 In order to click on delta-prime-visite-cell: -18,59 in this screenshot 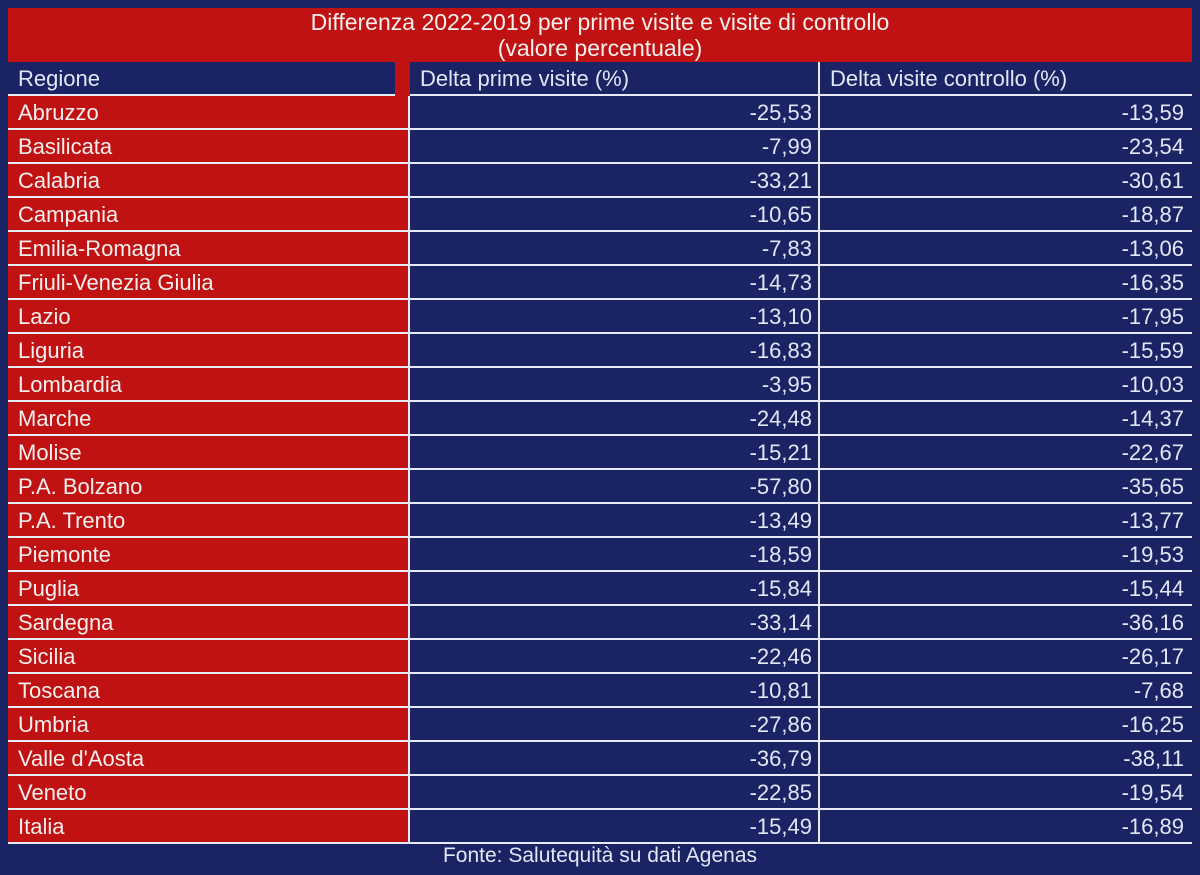, I will do `click(615, 555)`.